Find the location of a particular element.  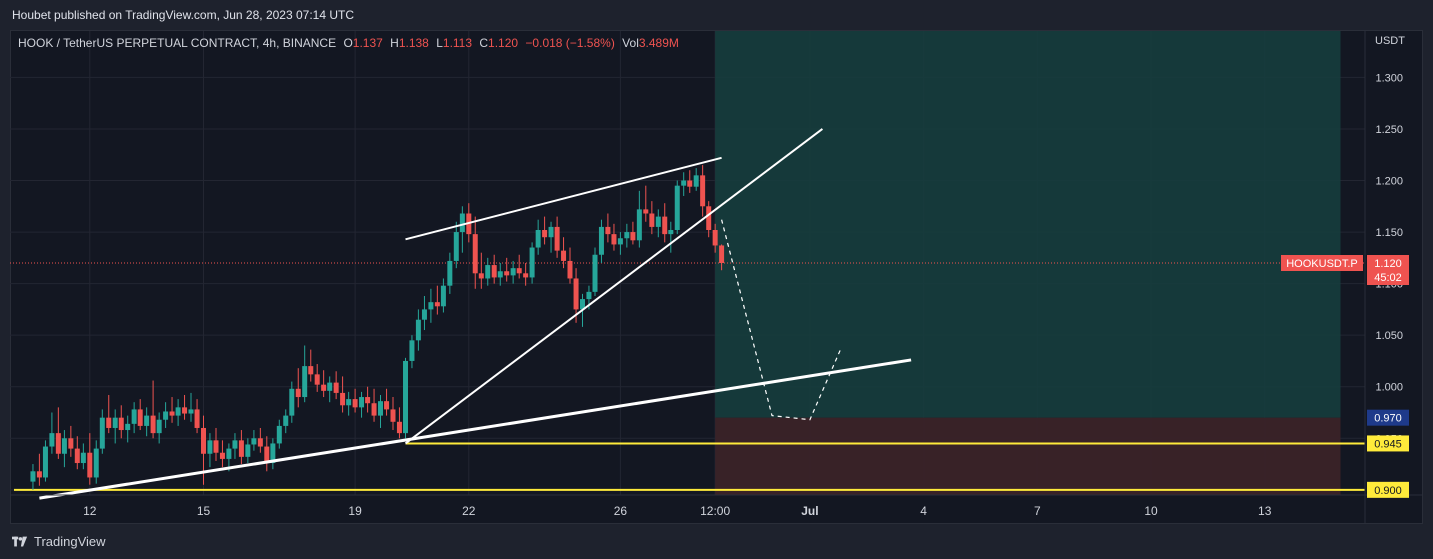

loss-zone is located at coordinates (1028, 456).